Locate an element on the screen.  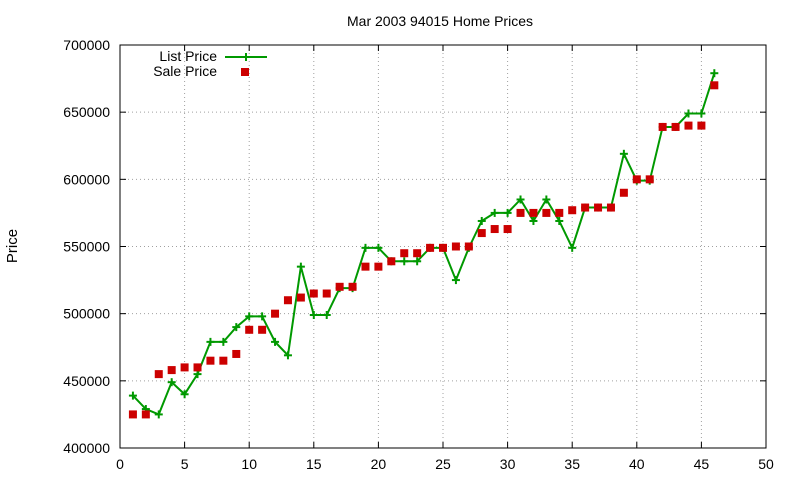
legend-label-sale-price: Sale Price is located at coordinates (185, 71).